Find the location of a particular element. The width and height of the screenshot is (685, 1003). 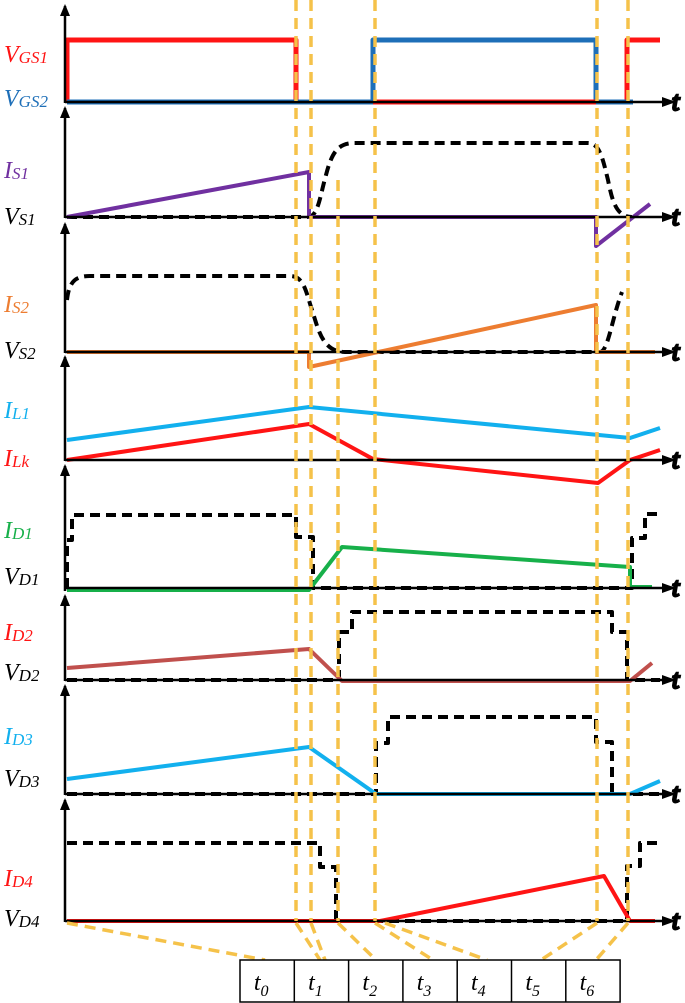

time-instant-6: t6 is located at coordinates (587, 985).